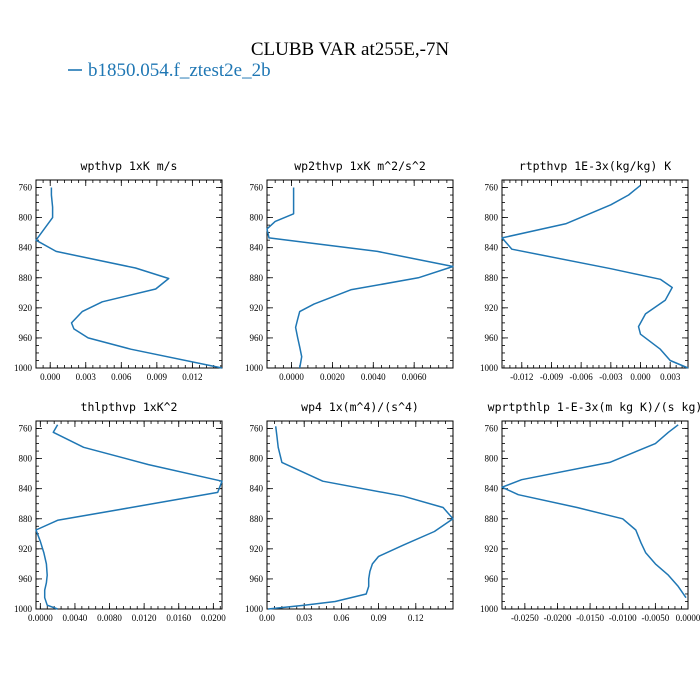  What do you see at coordinates (129, 166) in the screenshot?
I see `panel-title: wpthvp 1xK m/s` at bounding box center [129, 166].